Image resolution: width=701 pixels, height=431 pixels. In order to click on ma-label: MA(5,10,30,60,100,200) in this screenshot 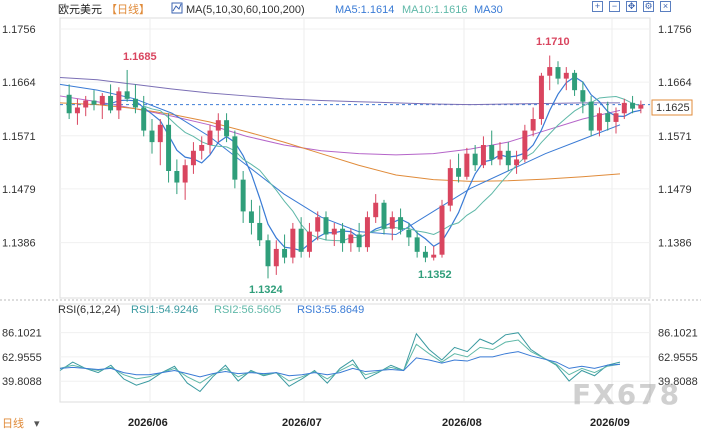, I will do `click(245, 10)`.